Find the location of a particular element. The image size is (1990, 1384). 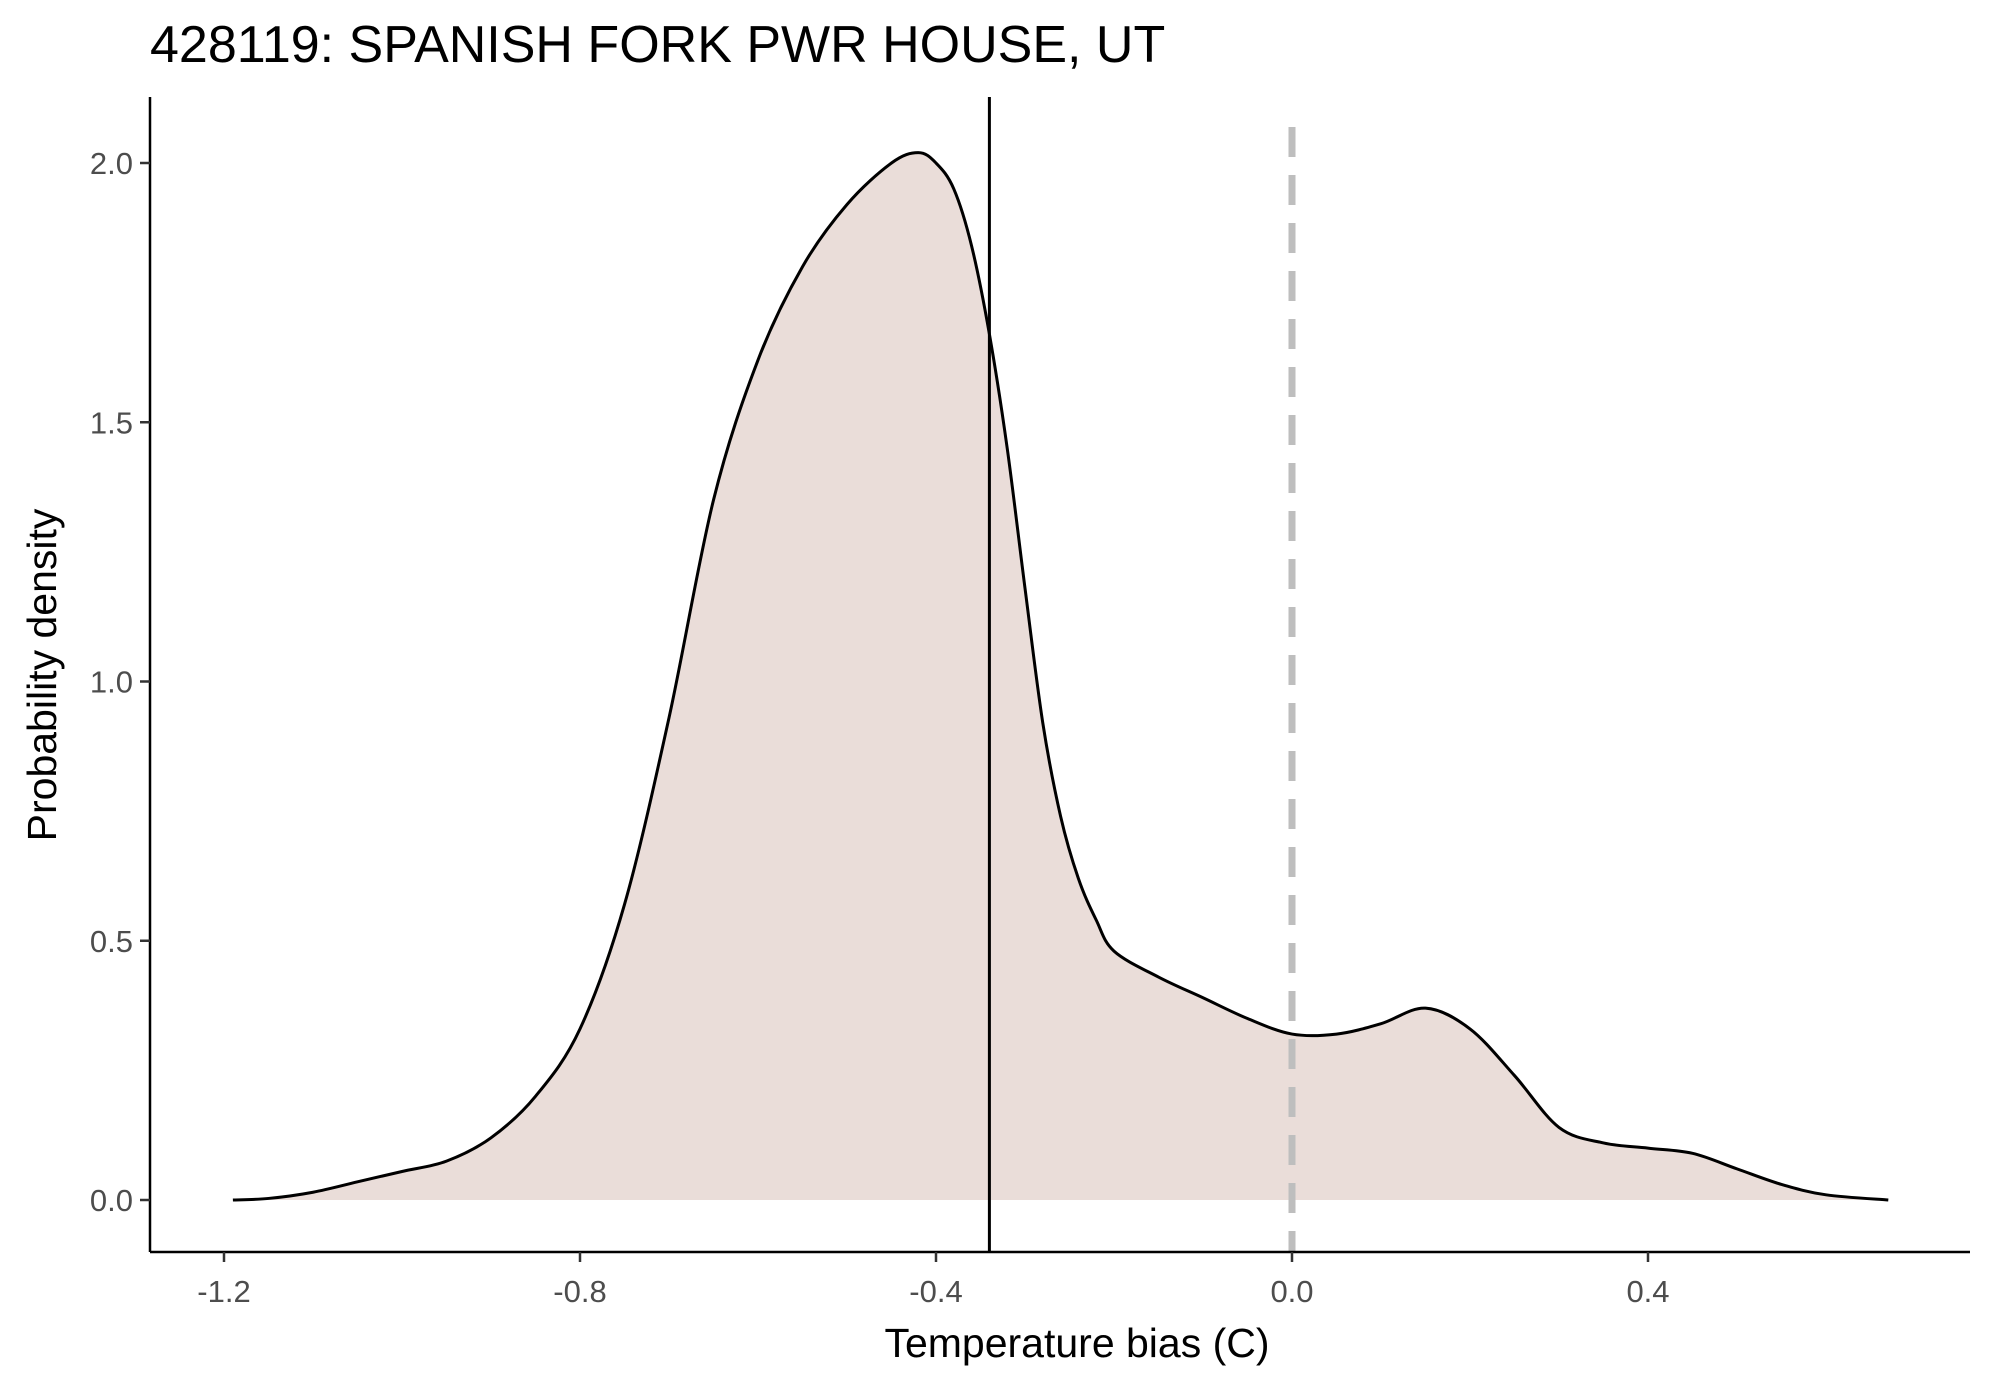

y-axis-title: Probability density is located at coordinates (42, 674).